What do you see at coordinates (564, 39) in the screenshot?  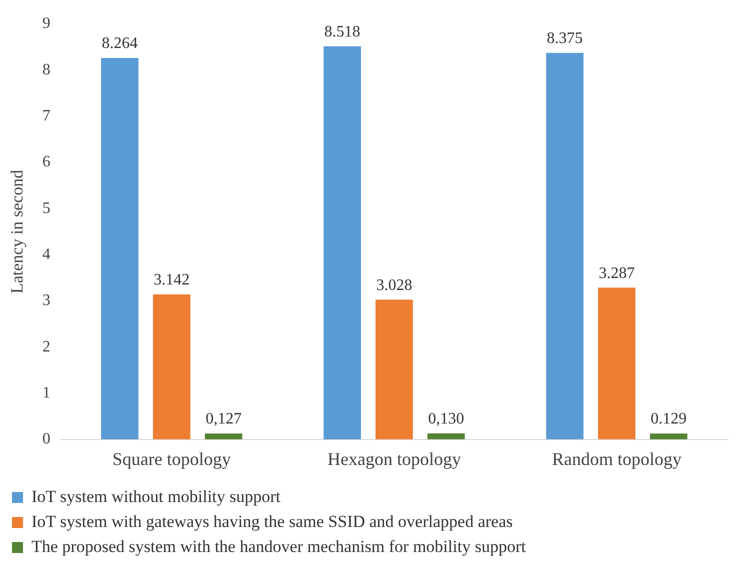 I see `data-label: 8.375` at bounding box center [564, 39].